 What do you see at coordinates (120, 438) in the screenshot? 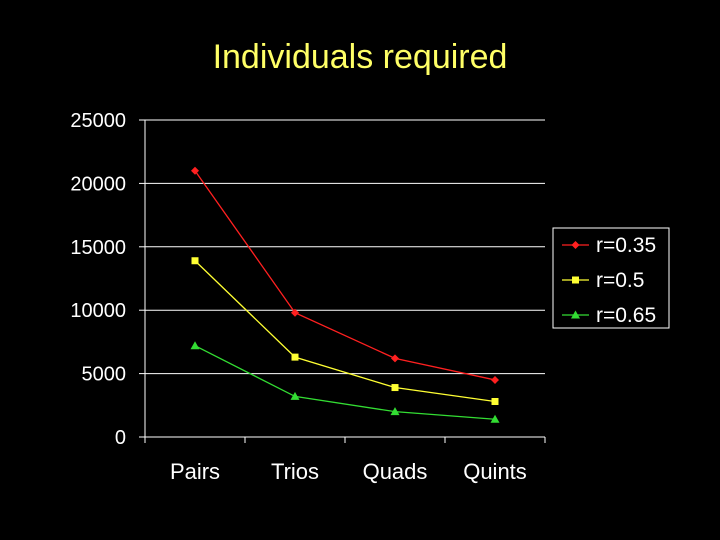
I see `y-tick-label: 0` at bounding box center [120, 438].